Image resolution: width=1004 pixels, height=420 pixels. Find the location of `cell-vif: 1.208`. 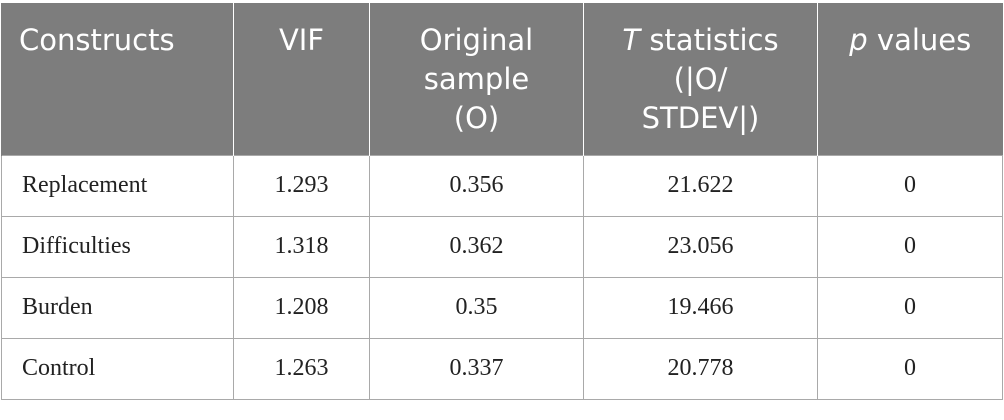

cell-vif: 1.208 is located at coordinates (301, 307).